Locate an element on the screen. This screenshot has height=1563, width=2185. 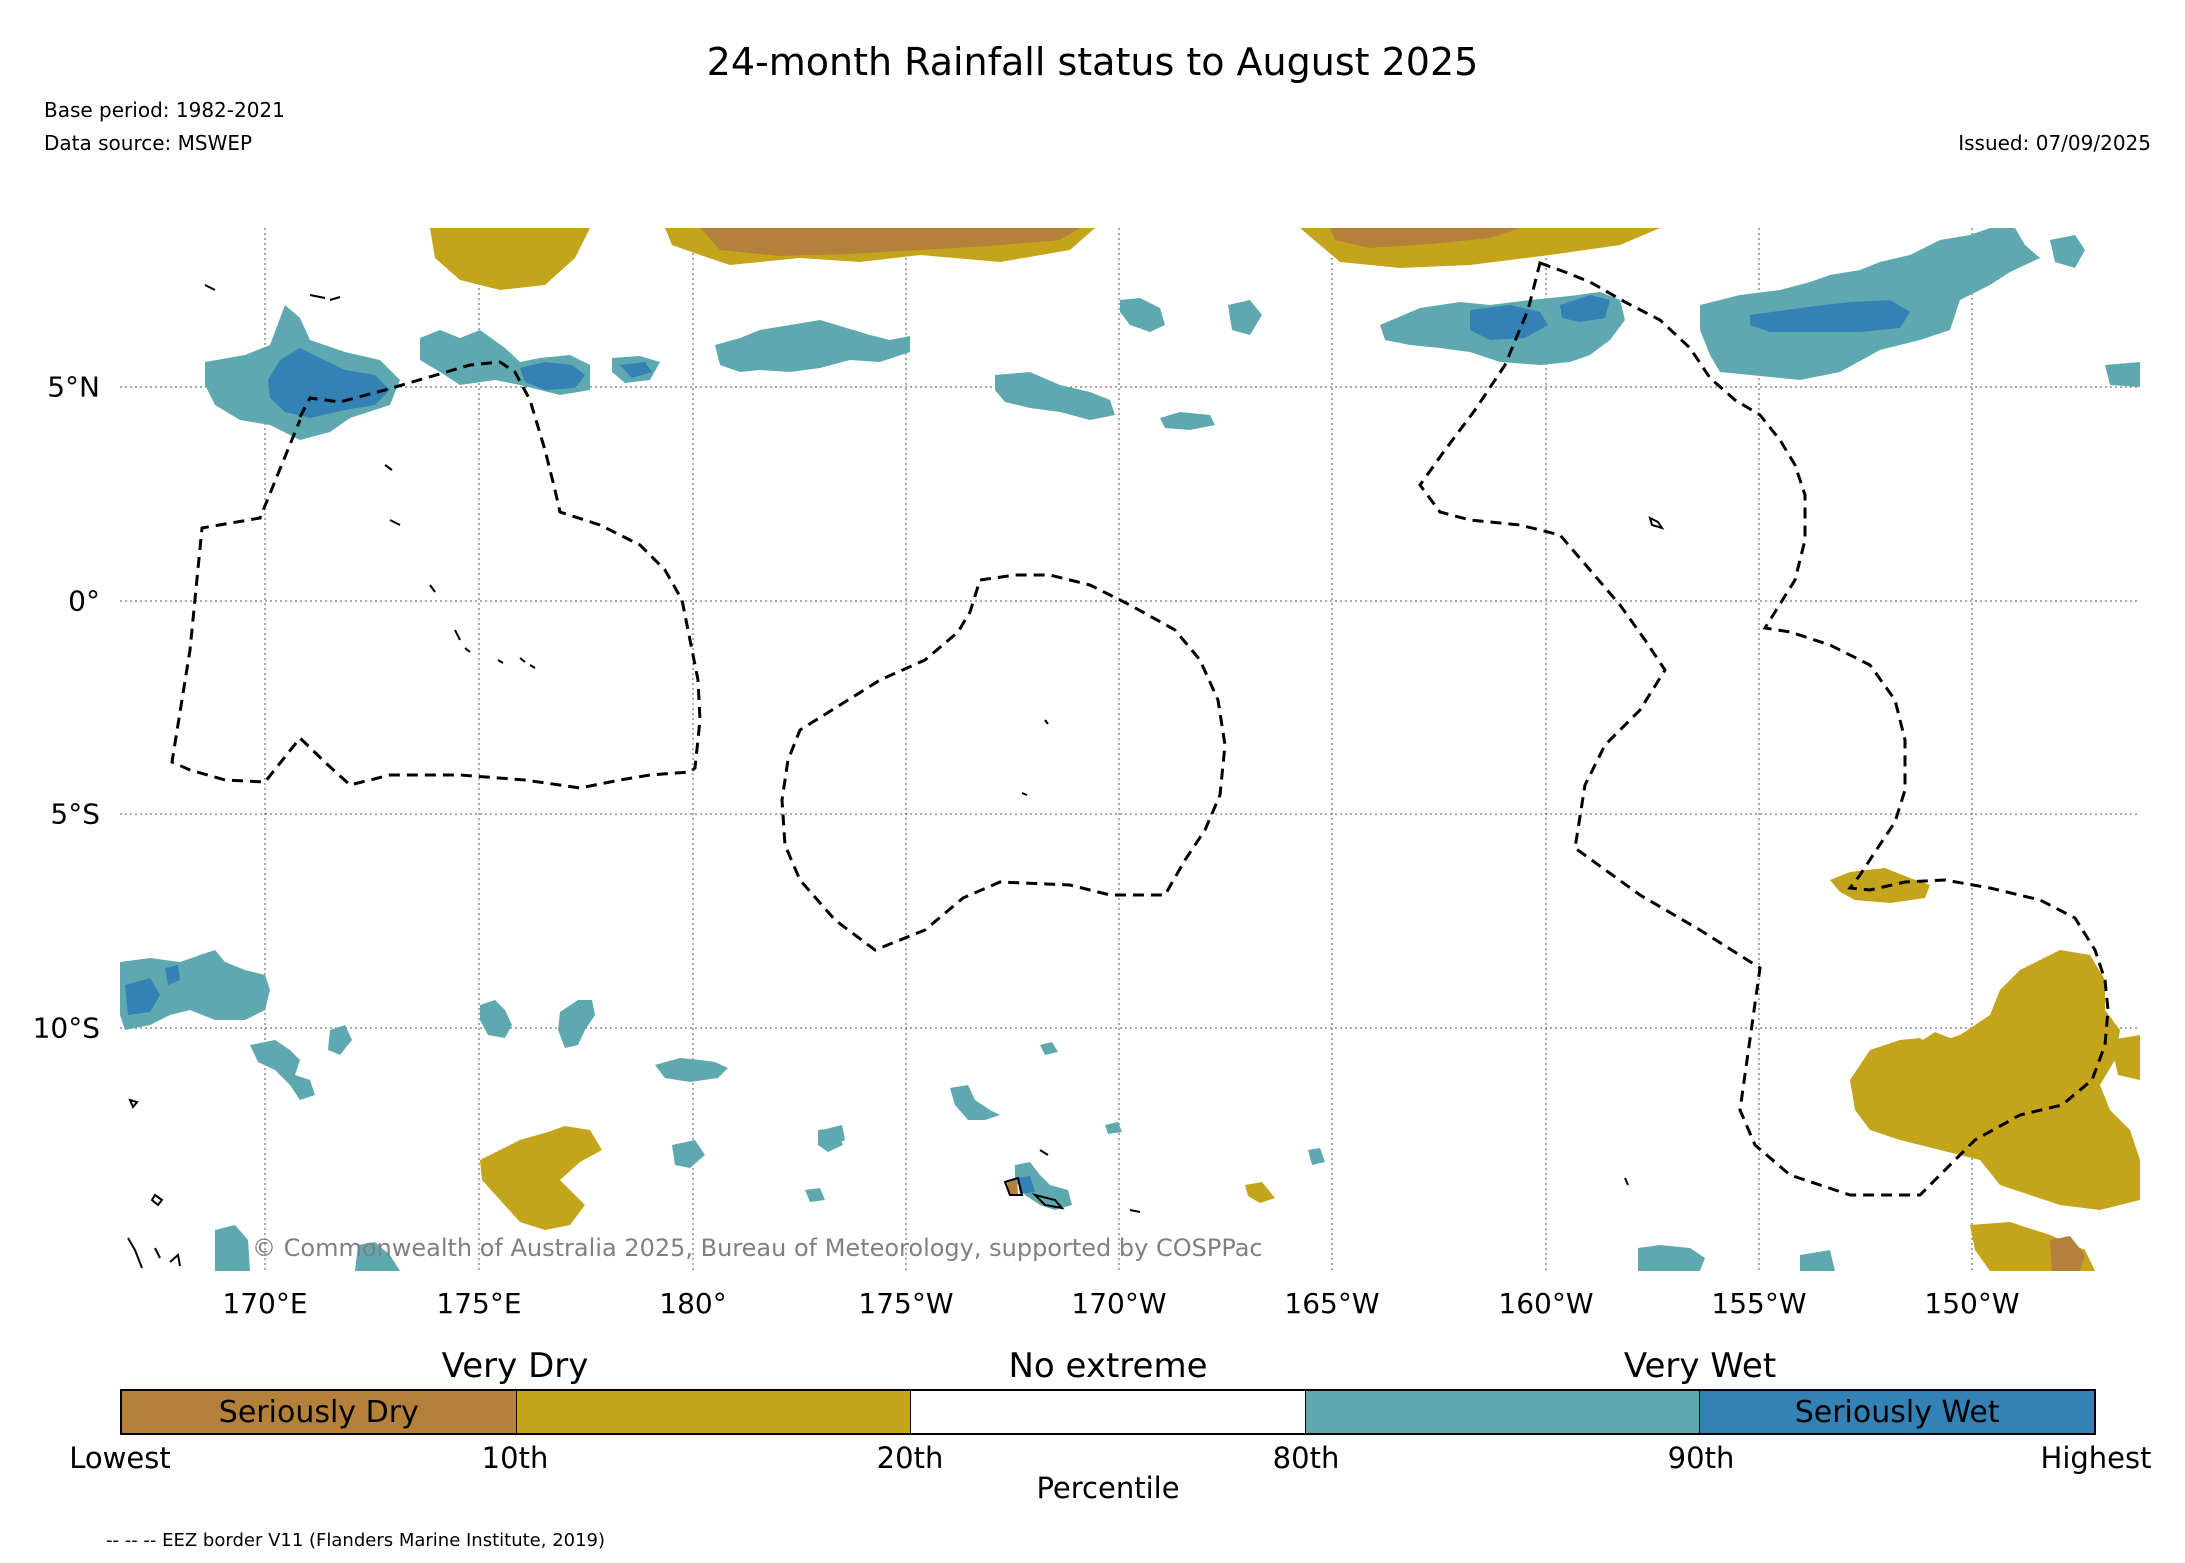
legend-segment-label: Seriously Dry is located at coordinates (318, 1412).